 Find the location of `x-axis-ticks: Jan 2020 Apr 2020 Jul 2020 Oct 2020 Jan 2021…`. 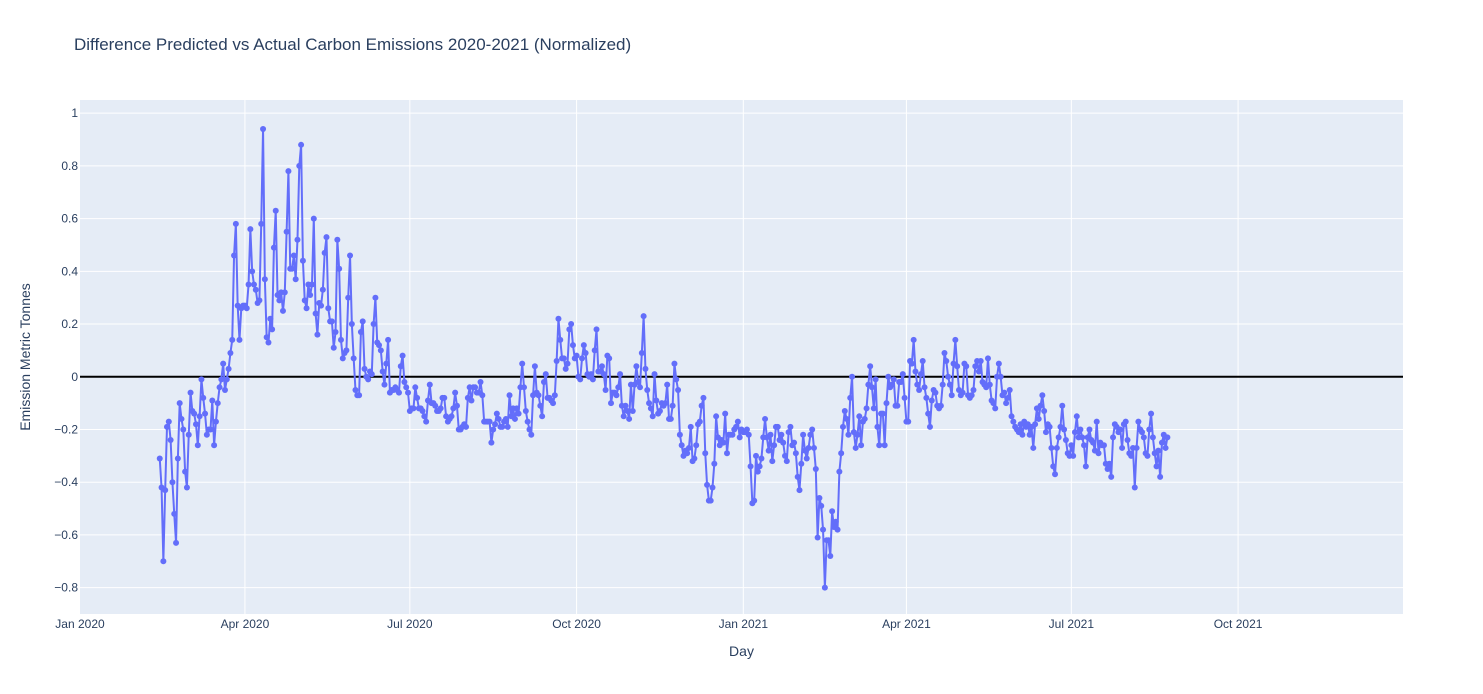

x-axis-ticks: Jan 2020 Apr 2020 Jul 2020 Oct 2020 Jan 2021… is located at coordinates (658, 624).